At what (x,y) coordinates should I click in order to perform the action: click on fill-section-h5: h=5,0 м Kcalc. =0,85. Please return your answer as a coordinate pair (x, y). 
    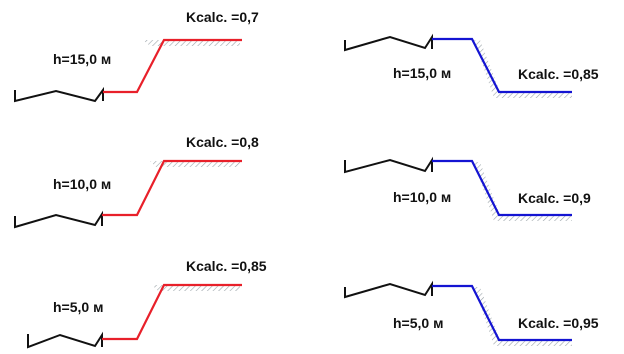
    Looking at the image, I should click on (147, 303).